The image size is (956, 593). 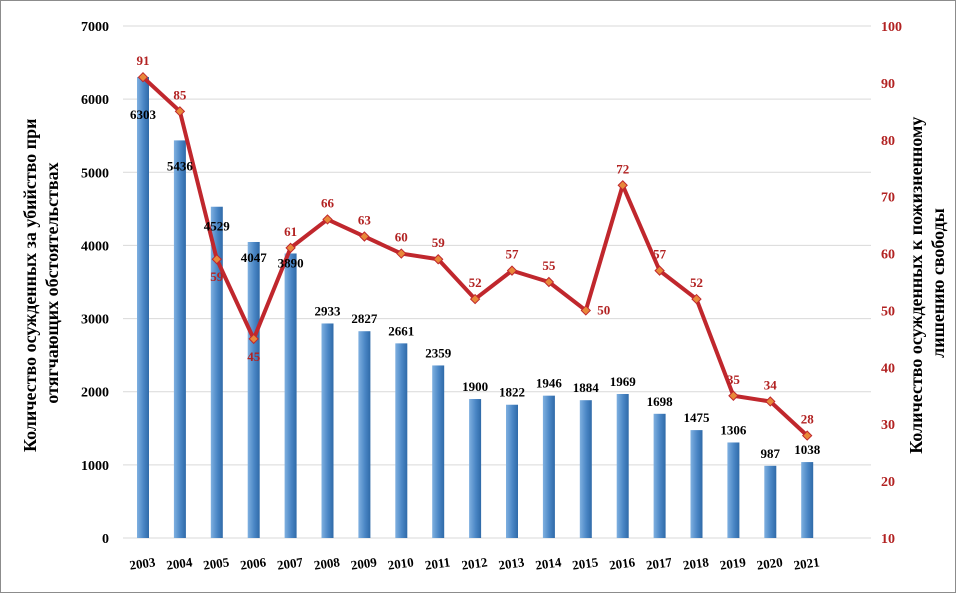 What do you see at coordinates (95, 466) in the screenshot?
I see `left-tick-label: 1000` at bounding box center [95, 466].